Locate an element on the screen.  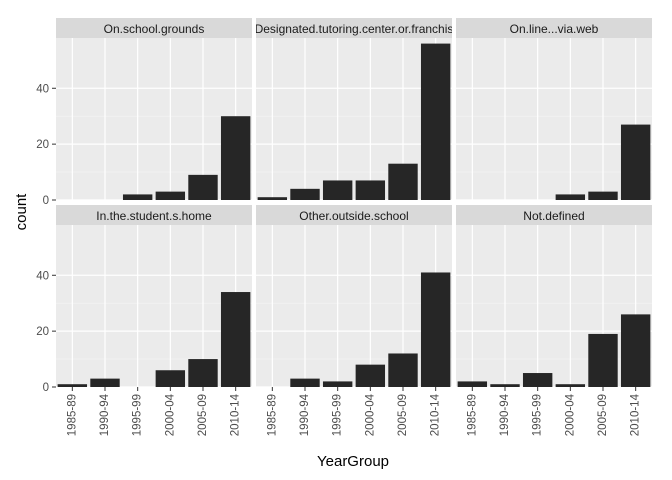
facet-panel: On.school.grounds is located at coordinates (154, 109).